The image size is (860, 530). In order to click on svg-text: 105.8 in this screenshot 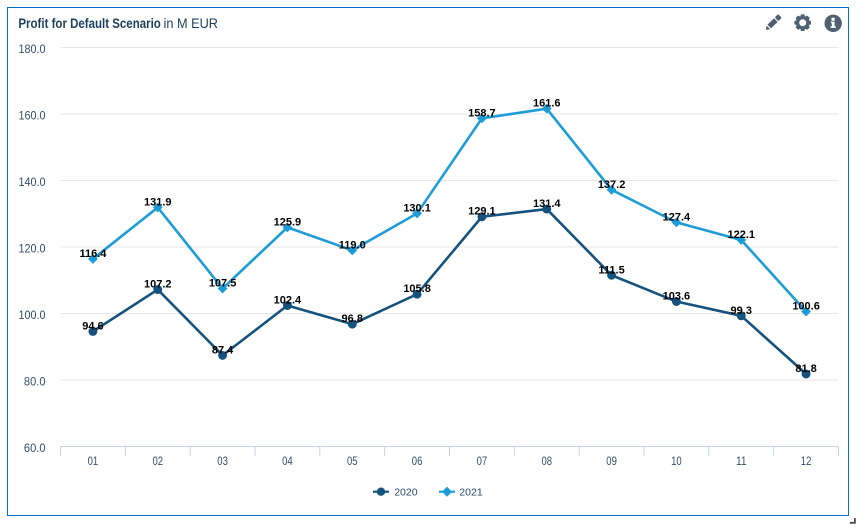, I will do `click(417, 289)`.